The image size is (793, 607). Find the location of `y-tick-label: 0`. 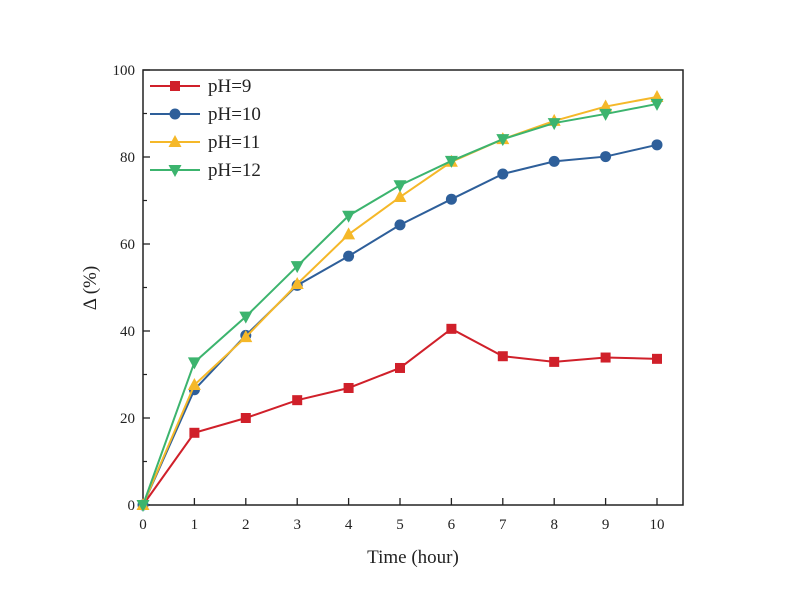

y-tick-label: 0 is located at coordinates (132, 506).